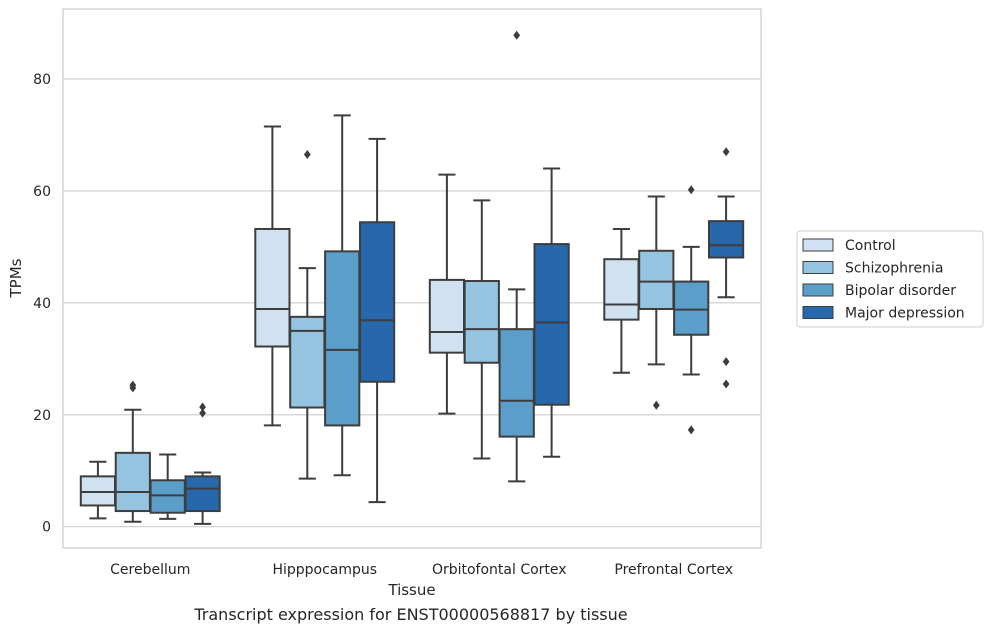 Image resolution: width=993 pixels, height=634 pixels. I want to click on x-axis-label: Tissue, so click(411, 590).